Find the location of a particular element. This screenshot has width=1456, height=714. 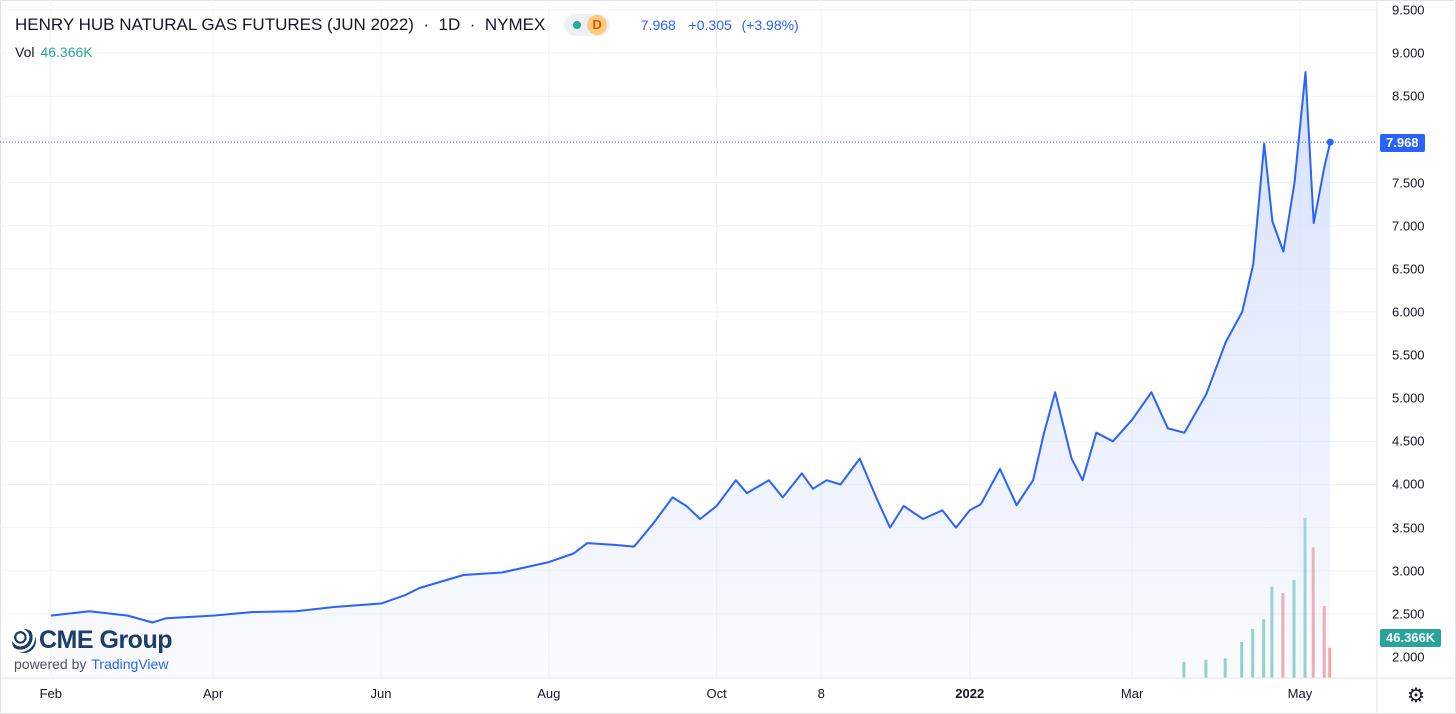

vol-label: Vol is located at coordinates (25, 52).